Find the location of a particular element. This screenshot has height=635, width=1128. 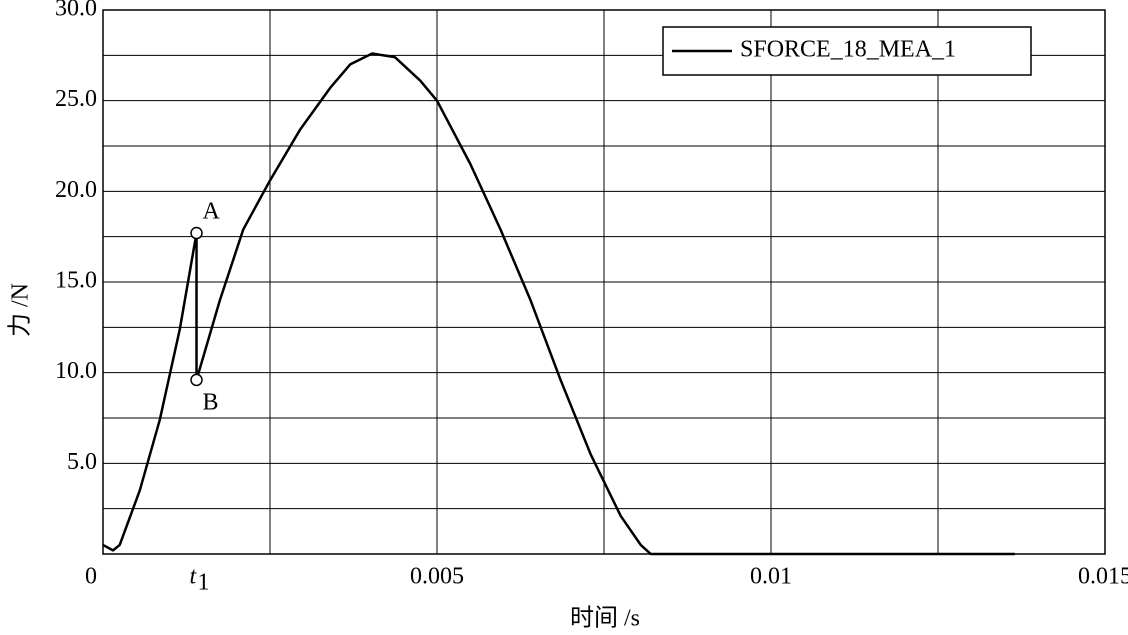

x-tick-label: 0.015 is located at coordinates (1103, 577).